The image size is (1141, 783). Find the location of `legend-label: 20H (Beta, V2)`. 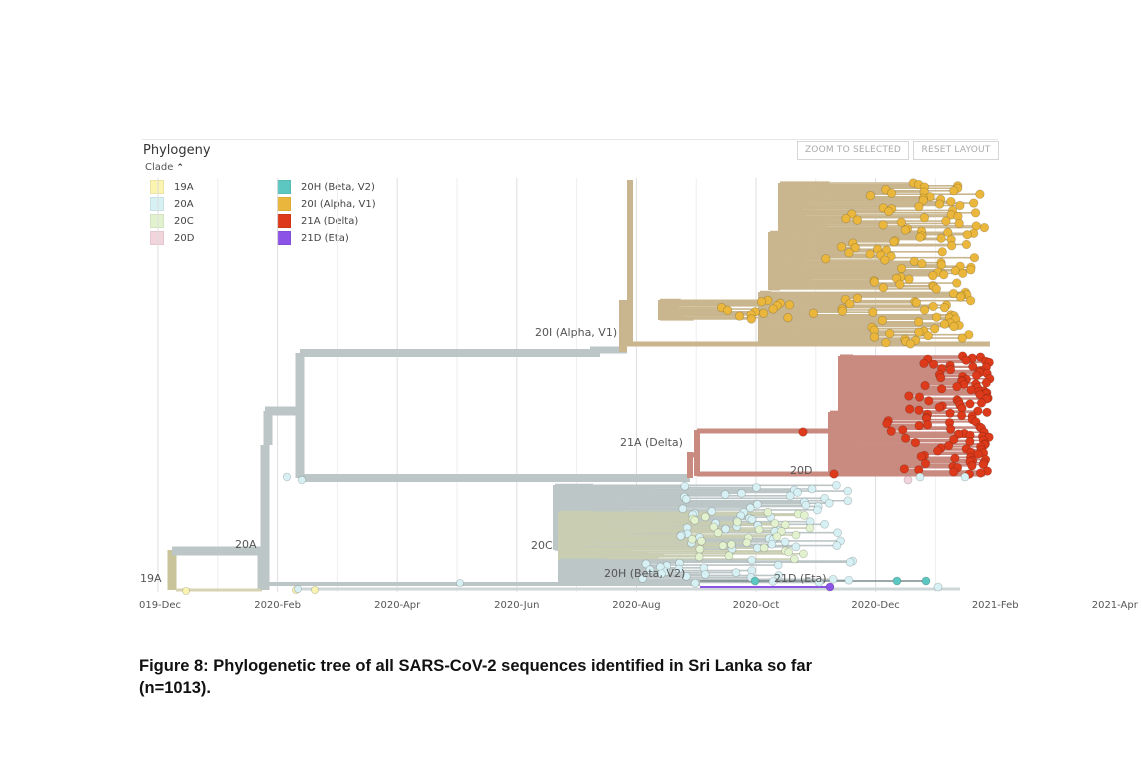

legend-label: 20H (Beta, V2) is located at coordinates (338, 187).